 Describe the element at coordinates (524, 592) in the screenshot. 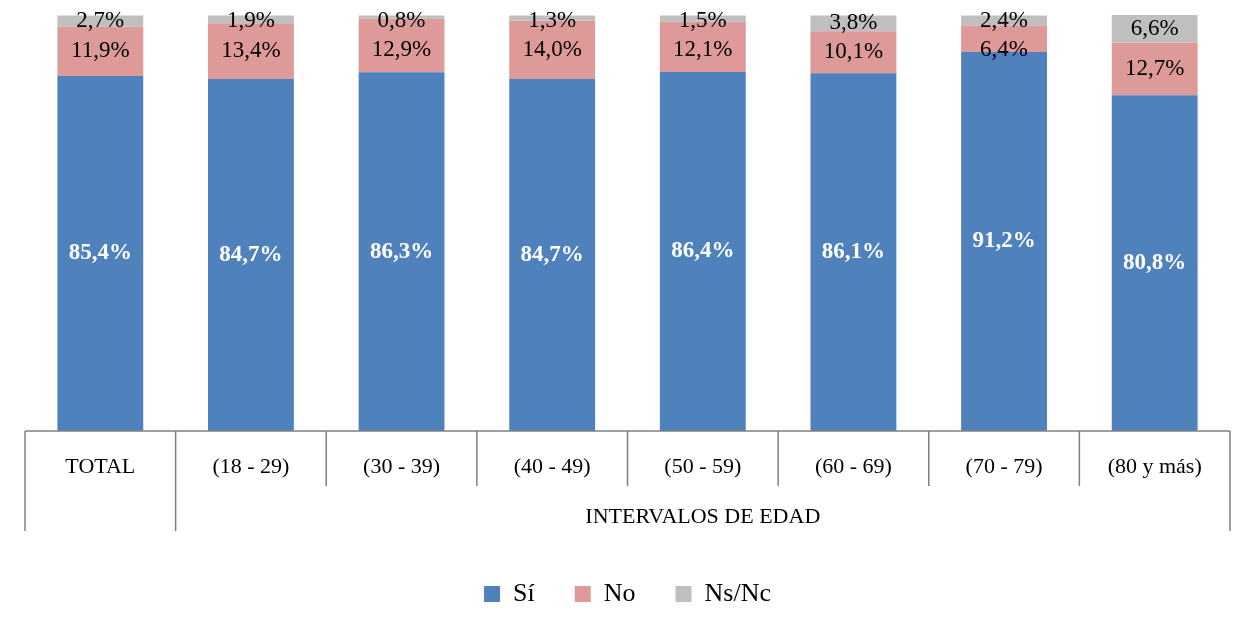

I see `legend-label: Sí` at that location.